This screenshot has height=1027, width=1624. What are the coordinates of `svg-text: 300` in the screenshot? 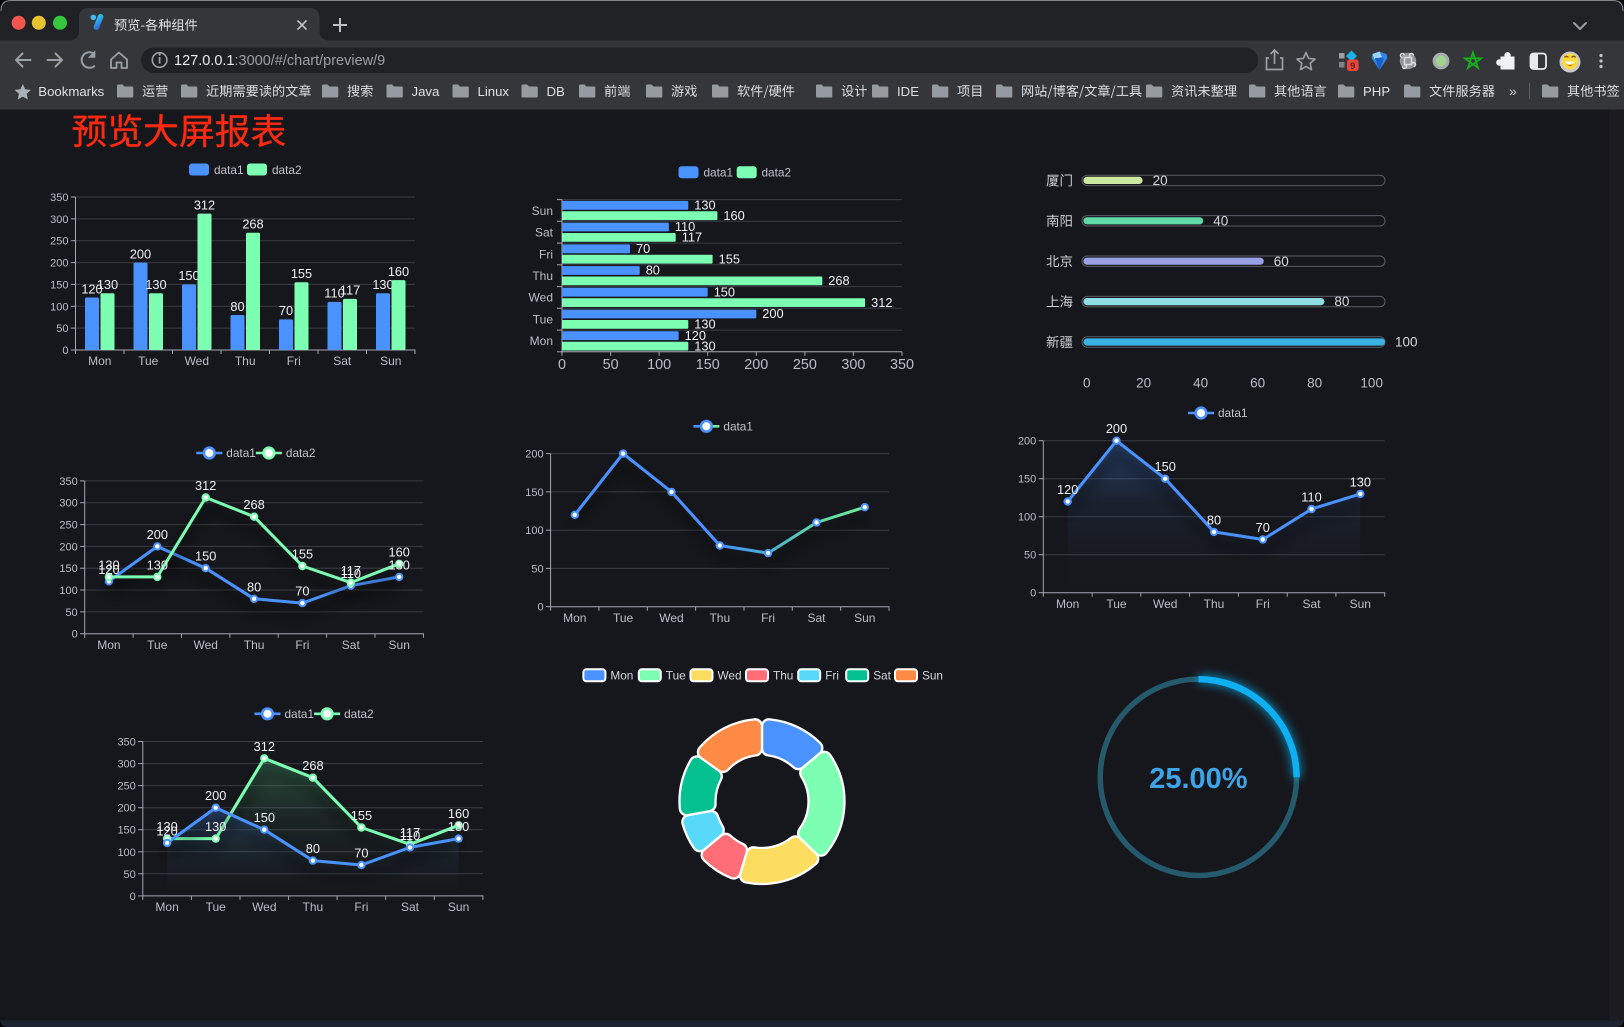 It's located at (68, 504).